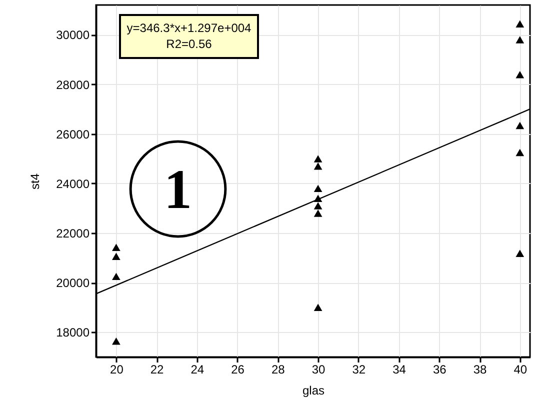 This screenshot has width=533, height=417. Describe the element at coordinates (439, 369) in the screenshot. I see `x-tick-label: 36` at that location.